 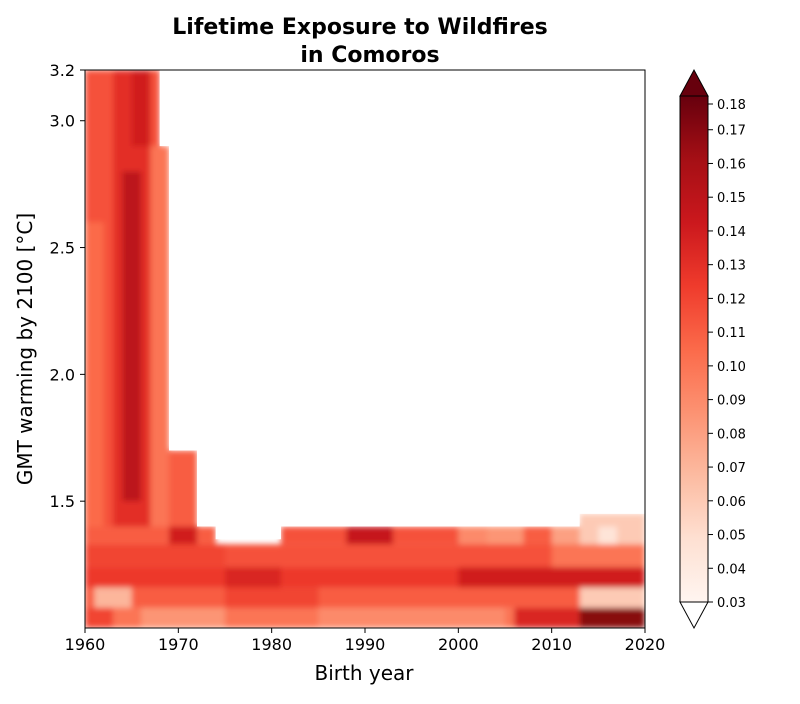 I want to click on x-tick-label: 1960, so click(x=85, y=644).